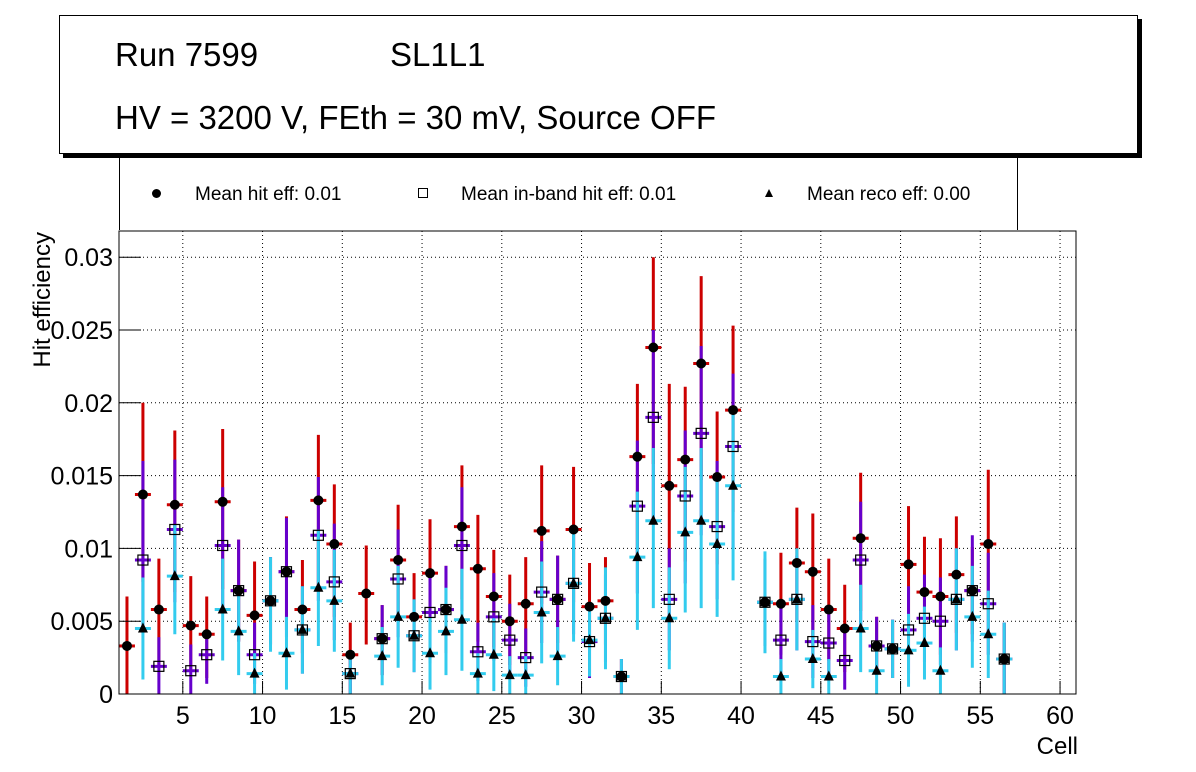  Describe the element at coordinates (889, 194) in the screenshot. I see `legend-label-reco: Mean reco eff: 0.00` at that location.